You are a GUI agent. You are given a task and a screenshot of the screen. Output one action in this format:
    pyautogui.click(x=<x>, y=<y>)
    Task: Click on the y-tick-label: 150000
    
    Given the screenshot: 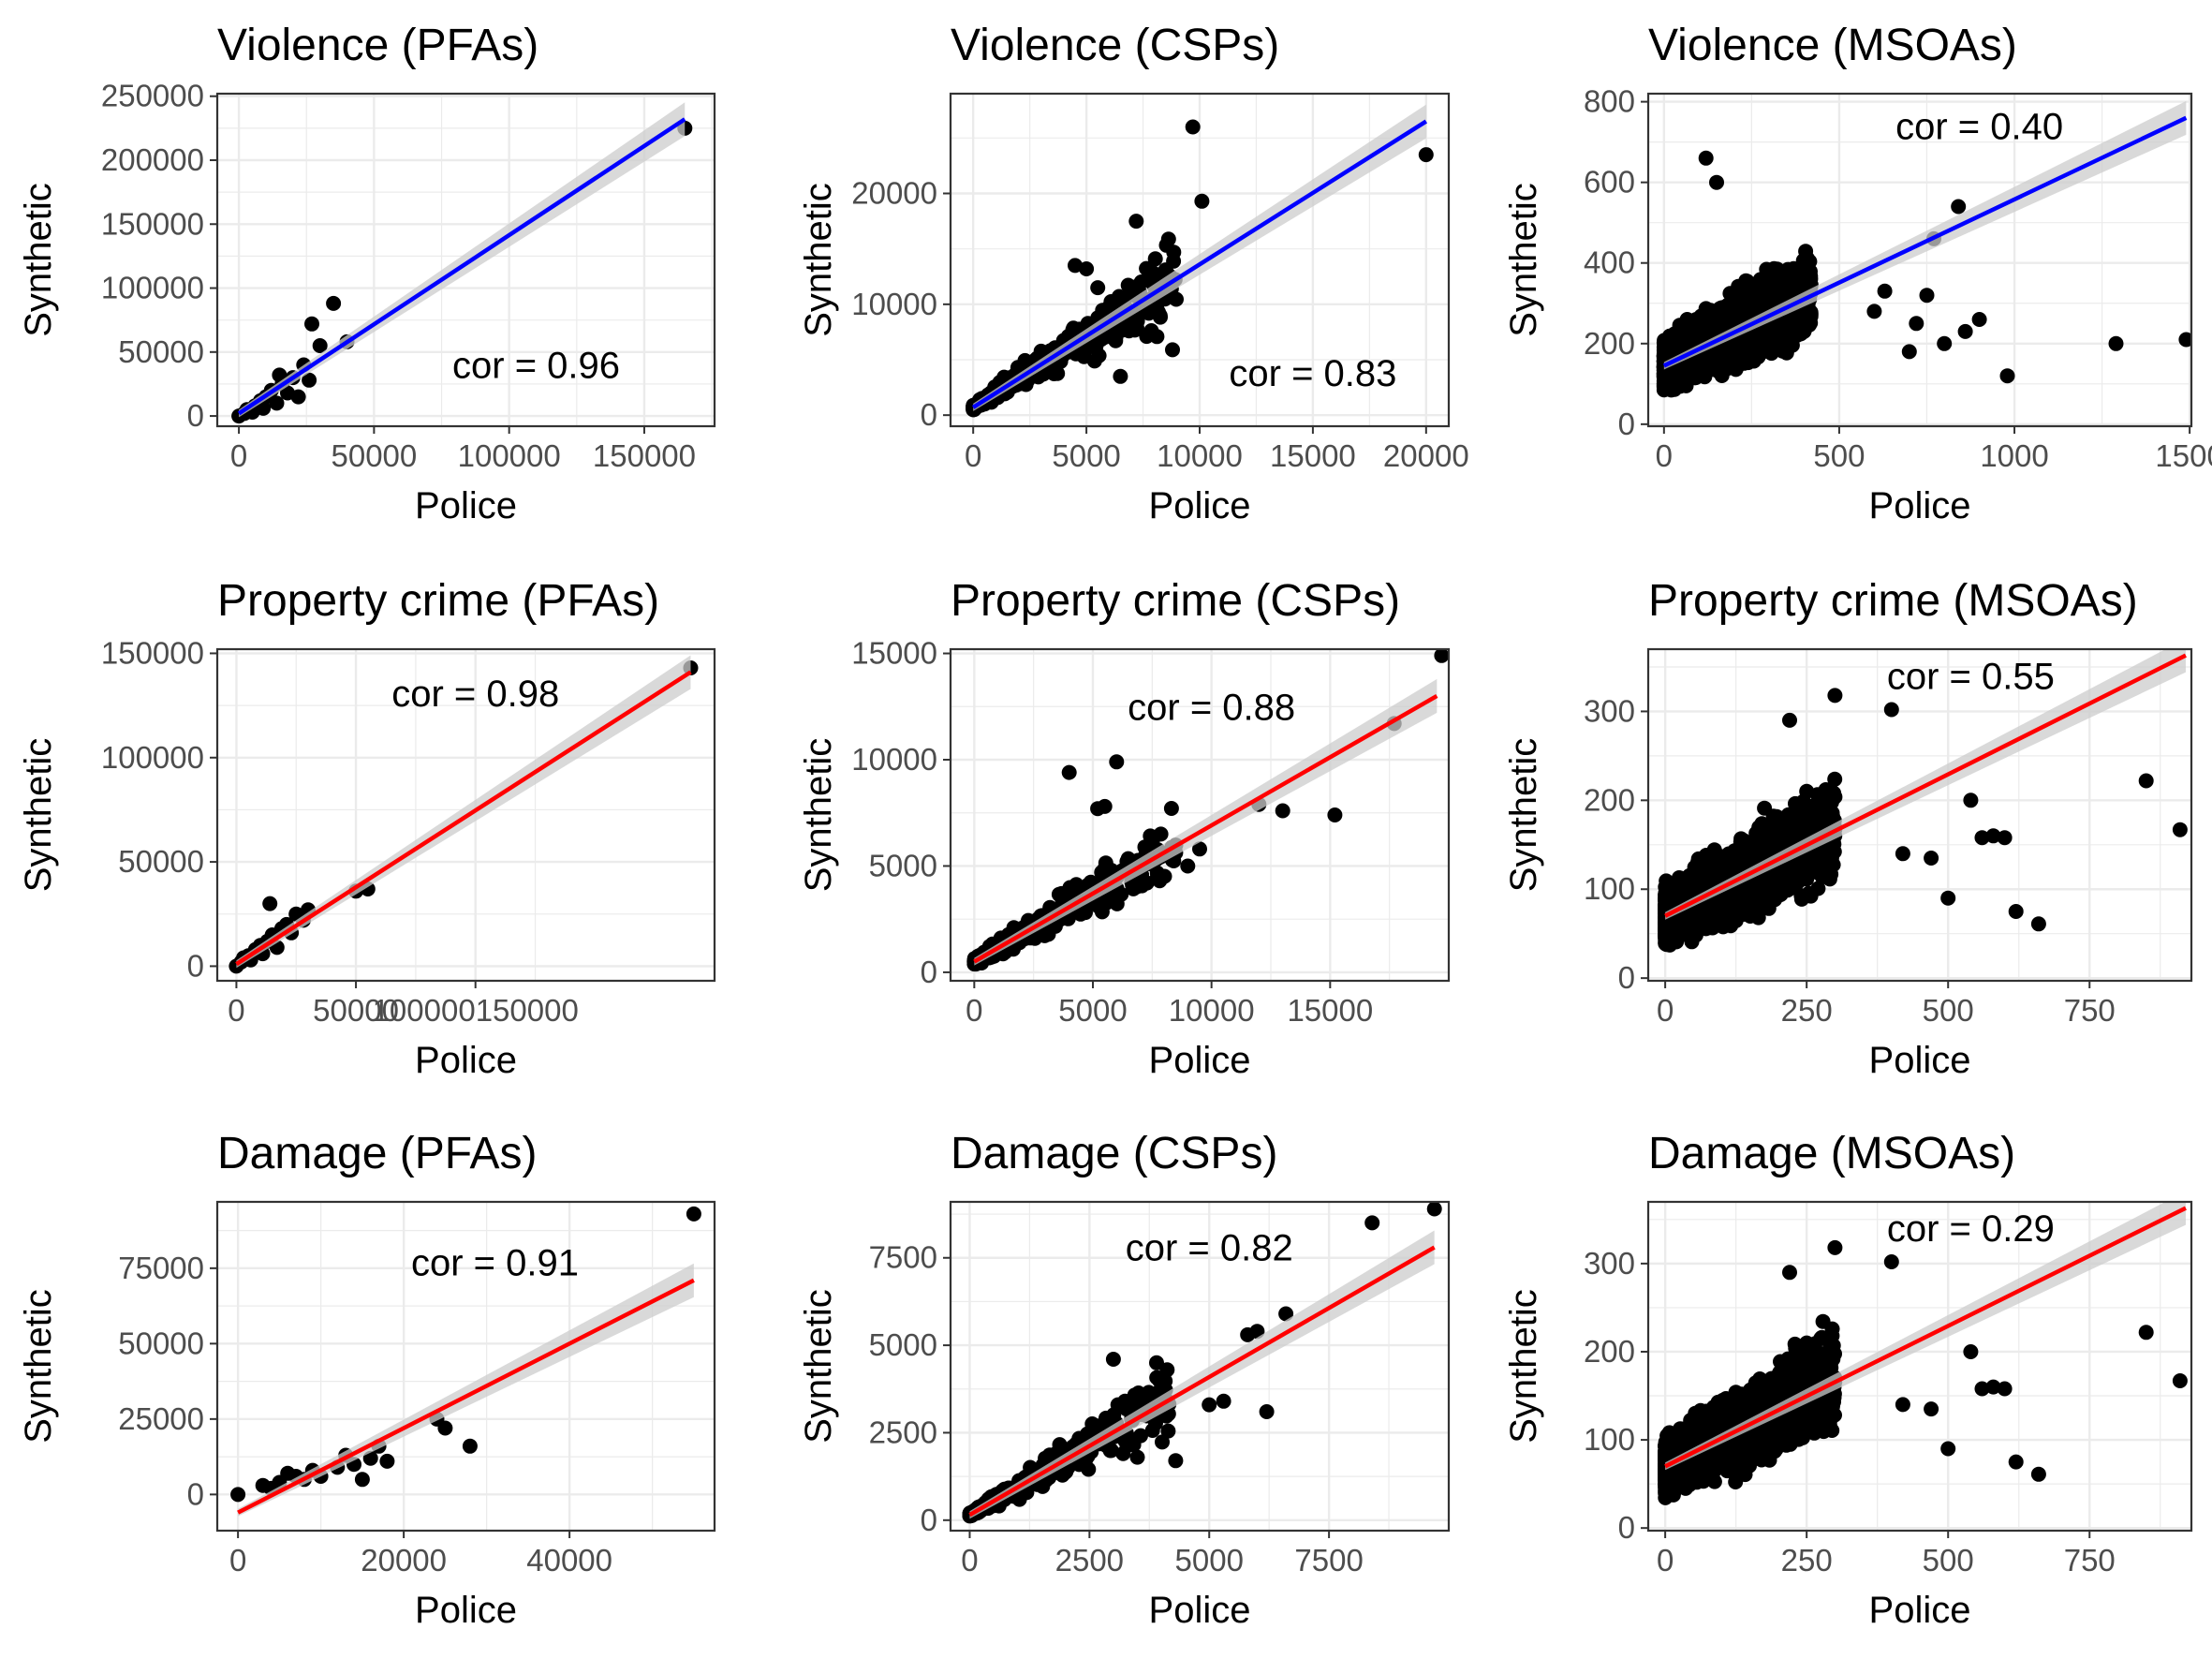 What is the action you would take?
    pyautogui.click(x=152, y=224)
    